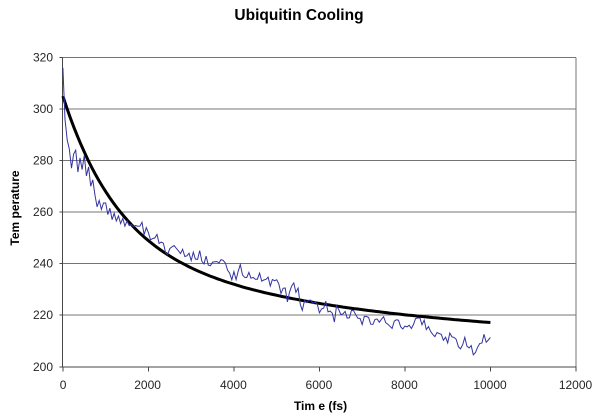  I want to click on svg-text: 12000, so click(576, 385).